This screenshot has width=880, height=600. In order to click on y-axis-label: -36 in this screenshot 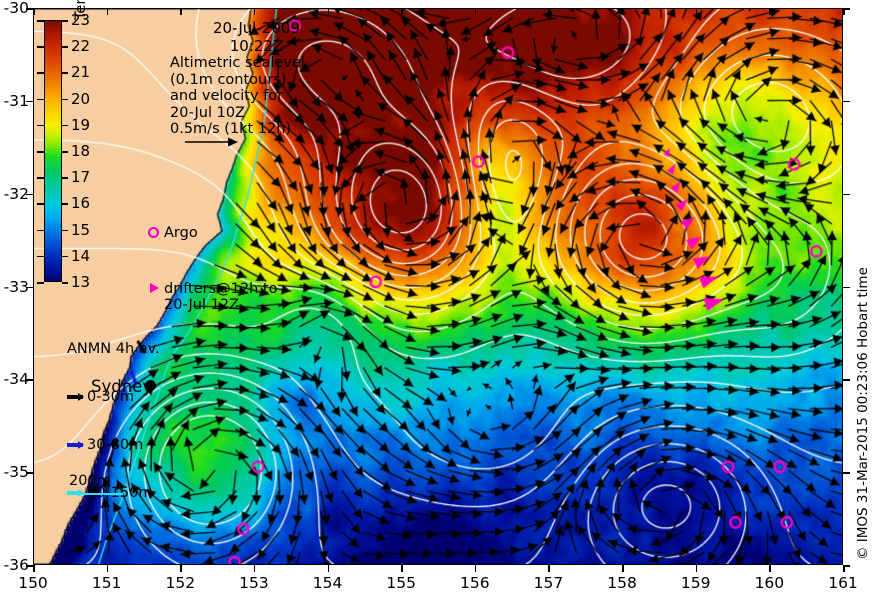, I will do `click(16, 565)`.